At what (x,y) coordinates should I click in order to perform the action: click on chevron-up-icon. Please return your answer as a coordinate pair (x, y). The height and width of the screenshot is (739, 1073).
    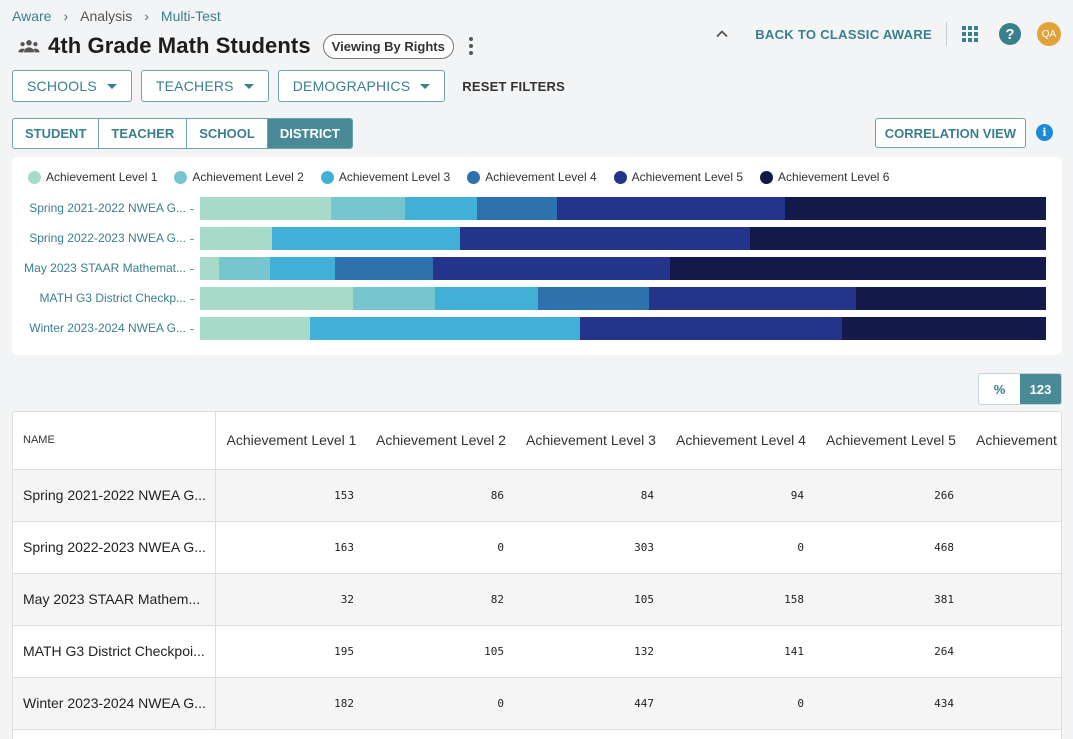
    Looking at the image, I should click on (722, 34).